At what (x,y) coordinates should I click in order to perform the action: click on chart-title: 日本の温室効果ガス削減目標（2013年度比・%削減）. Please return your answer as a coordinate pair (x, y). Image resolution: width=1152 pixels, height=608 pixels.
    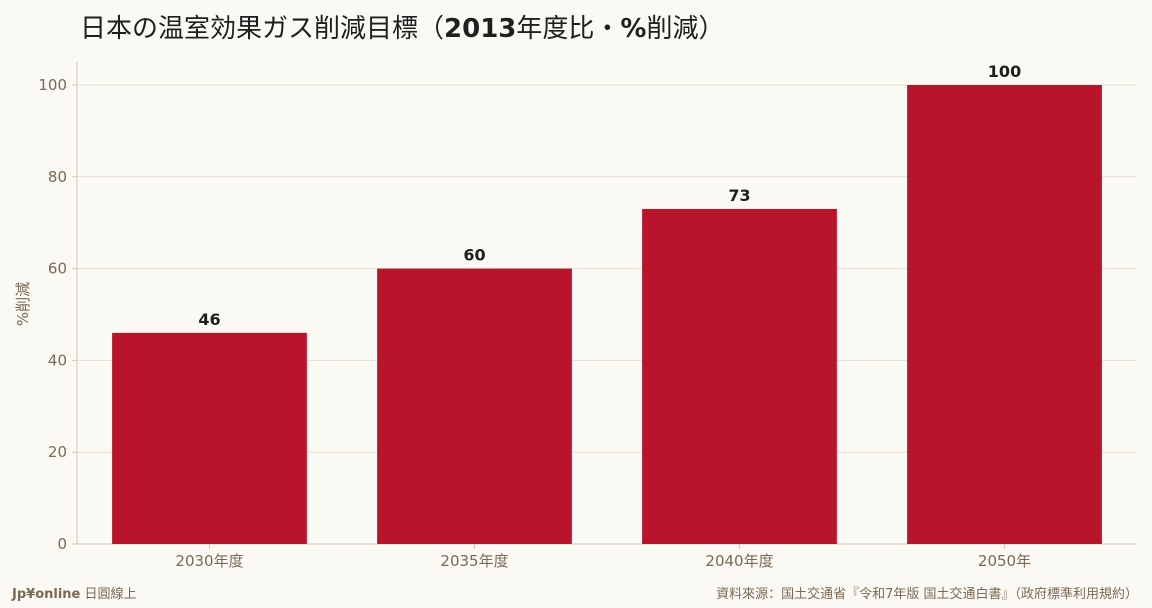
    Looking at the image, I should click on (402, 26).